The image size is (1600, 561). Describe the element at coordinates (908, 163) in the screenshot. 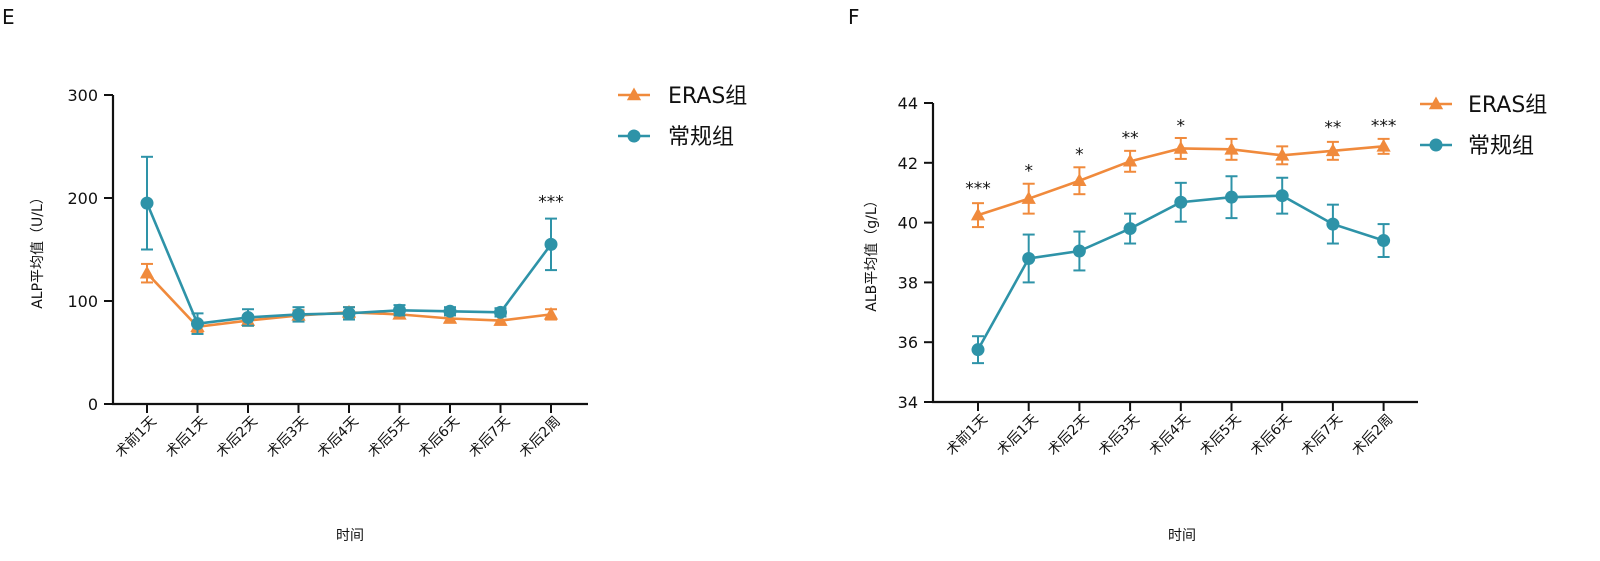

I see `y-tick-label: 42` at that location.